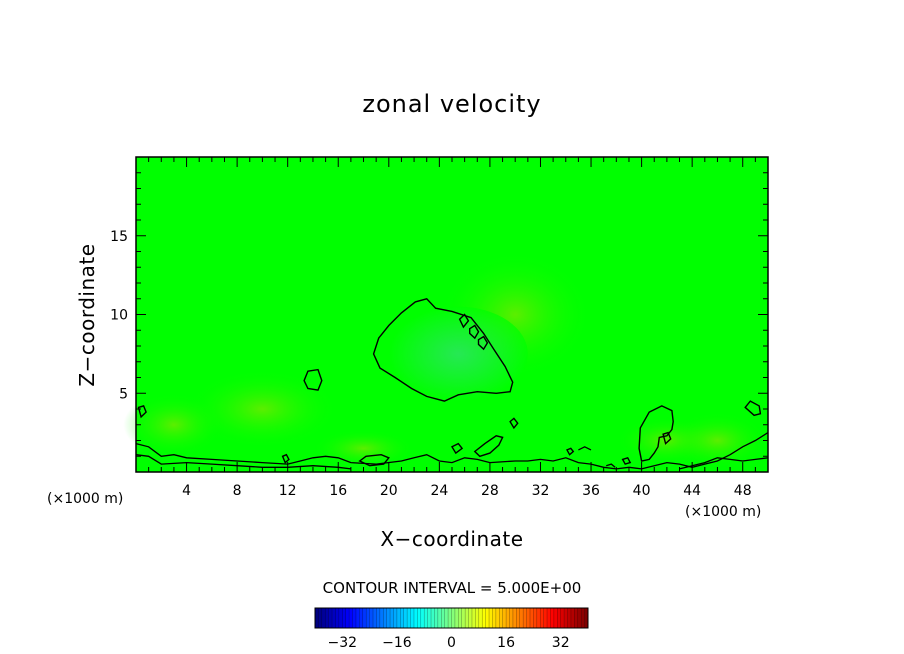  Describe the element at coordinates (439, 491) in the screenshot. I see `x-tick-label: 24` at that location.